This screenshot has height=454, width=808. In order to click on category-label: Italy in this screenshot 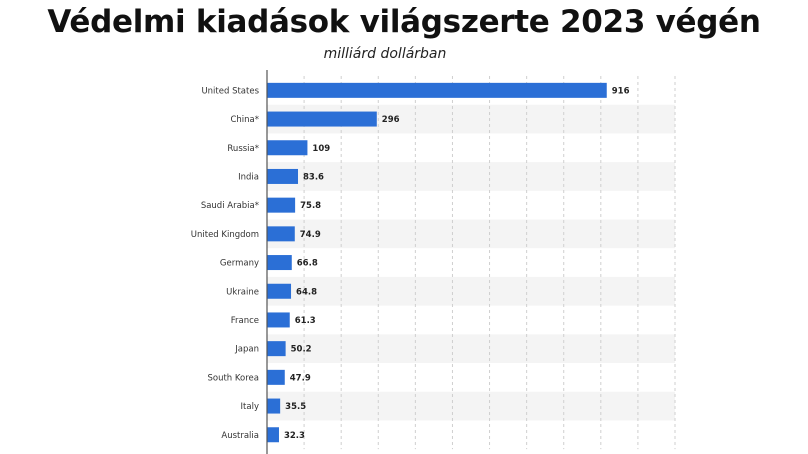, I will do `click(250, 407)`.